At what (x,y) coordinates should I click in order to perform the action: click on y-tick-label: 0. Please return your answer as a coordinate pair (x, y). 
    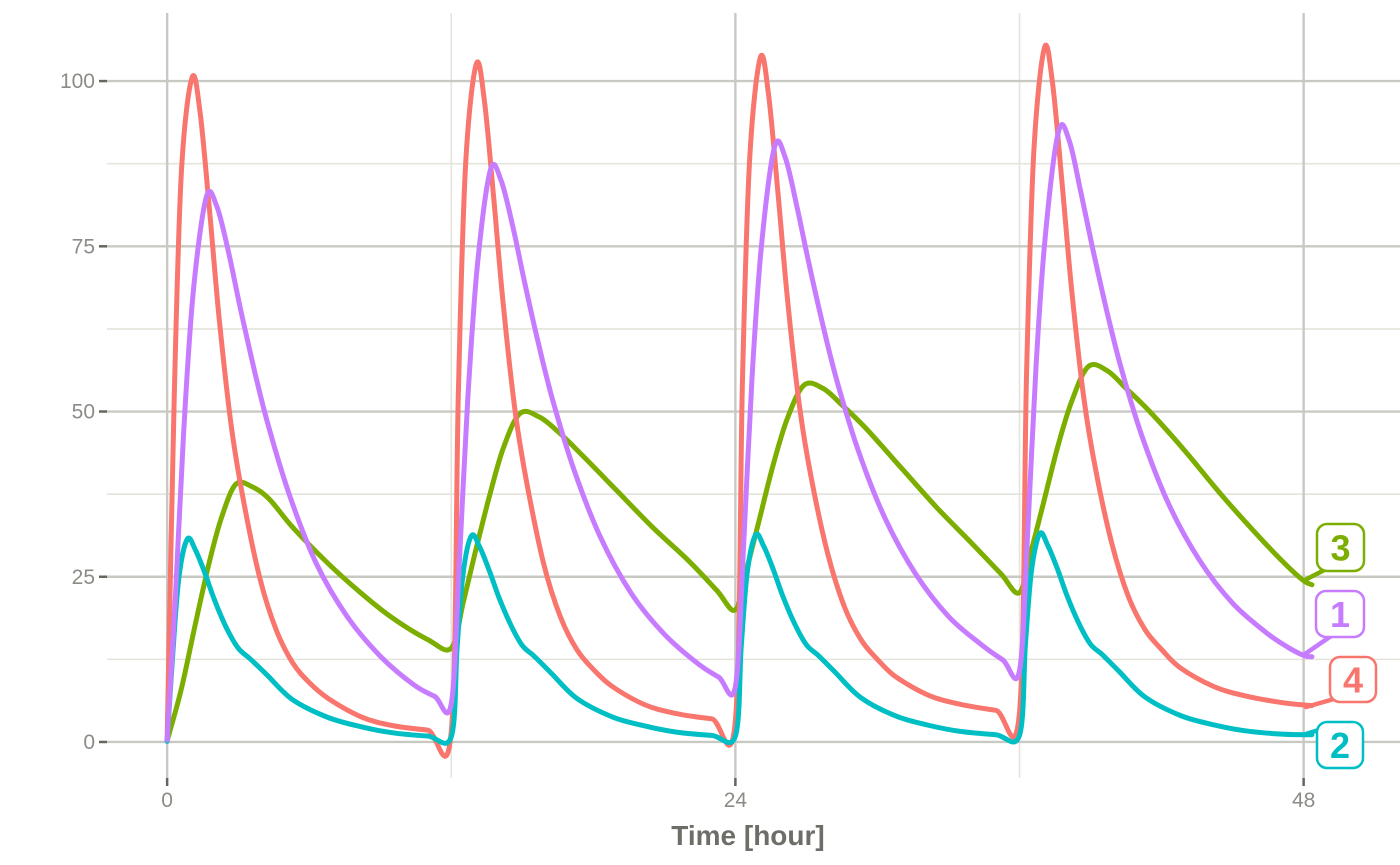
    Looking at the image, I should click on (89, 742).